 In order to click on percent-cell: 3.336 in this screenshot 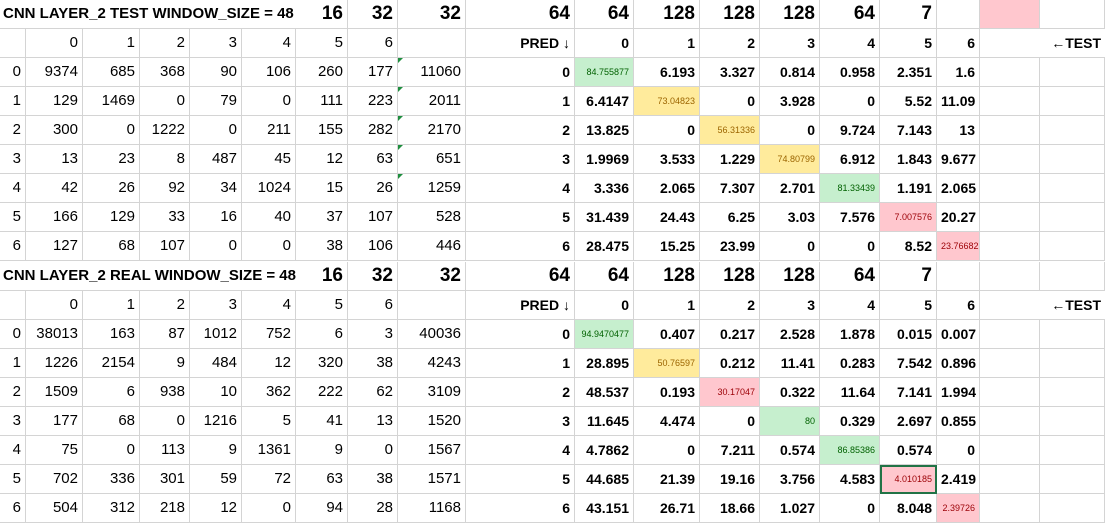, I will do `click(604, 188)`.